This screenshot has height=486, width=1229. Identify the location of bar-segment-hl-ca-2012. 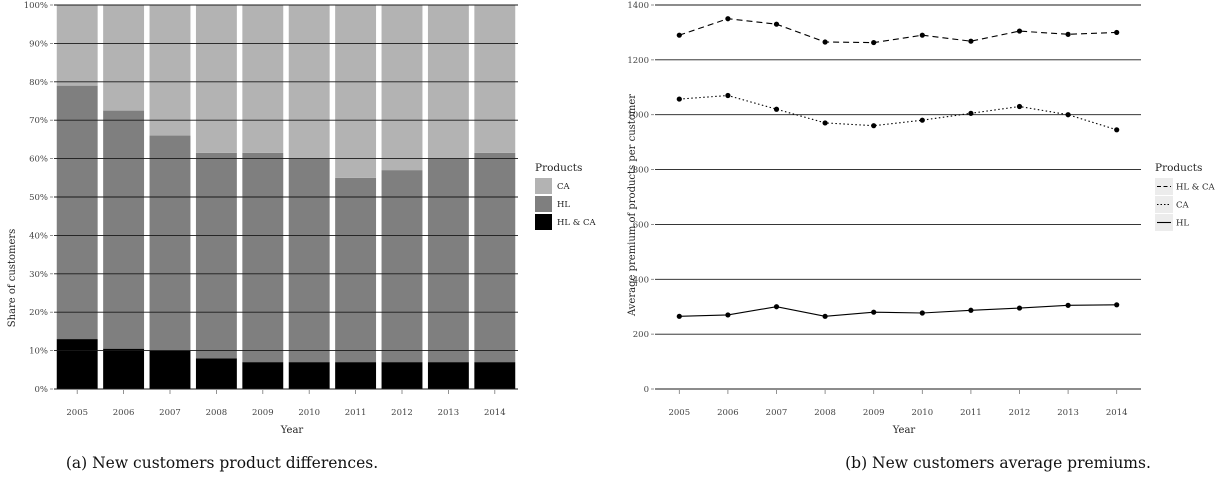
(402, 375).